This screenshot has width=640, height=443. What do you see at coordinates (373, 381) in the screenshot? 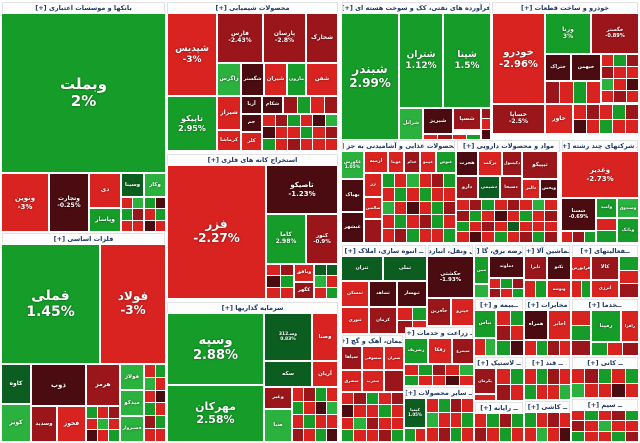
I see `stock-tile-cement: سغرب` at bounding box center [373, 381].